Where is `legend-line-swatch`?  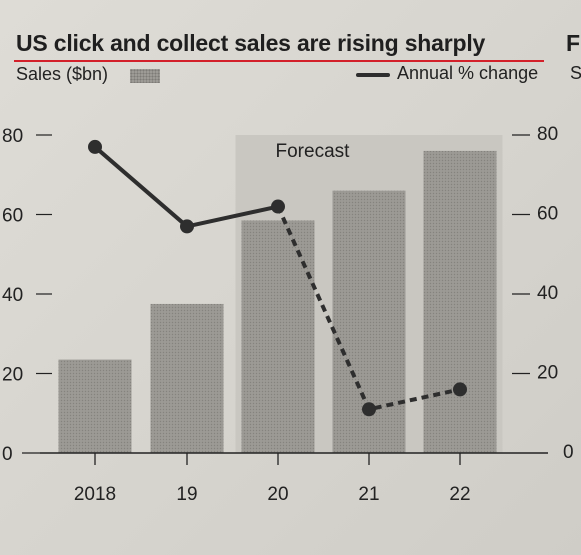
legend-line-swatch is located at coordinates (373, 75).